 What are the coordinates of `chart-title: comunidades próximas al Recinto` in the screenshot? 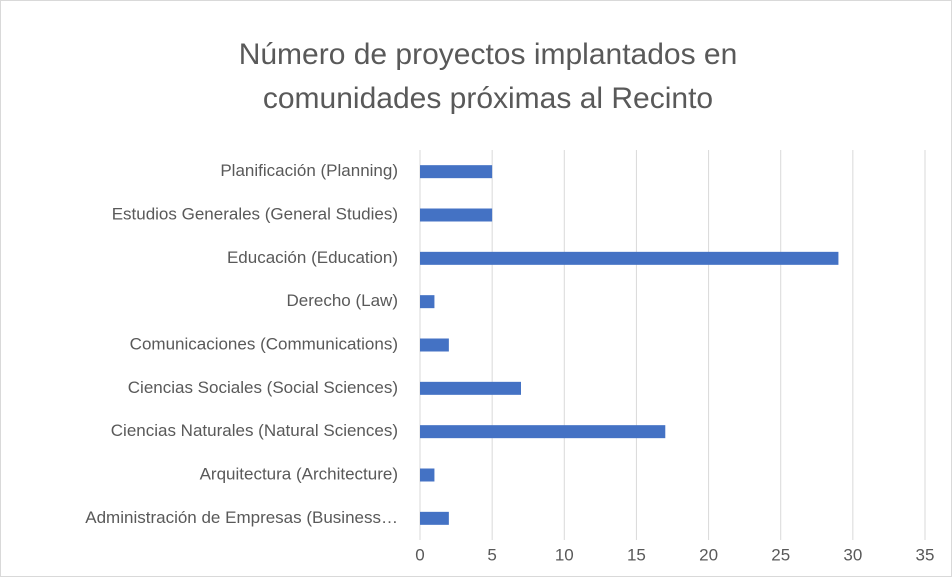 It's located at (488, 98).